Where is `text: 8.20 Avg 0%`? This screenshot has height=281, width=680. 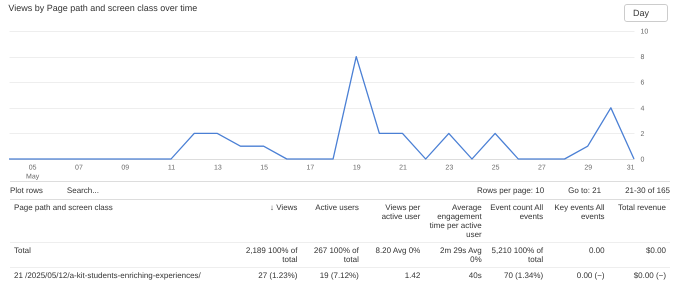
text: 8.20 Avg 0% is located at coordinates (393, 255).